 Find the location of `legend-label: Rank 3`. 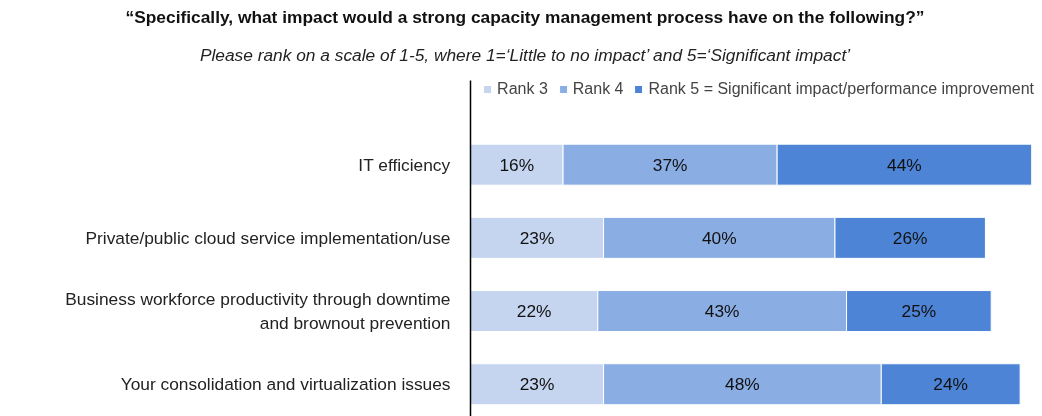

legend-label: Rank 3 is located at coordinates (522, 89).